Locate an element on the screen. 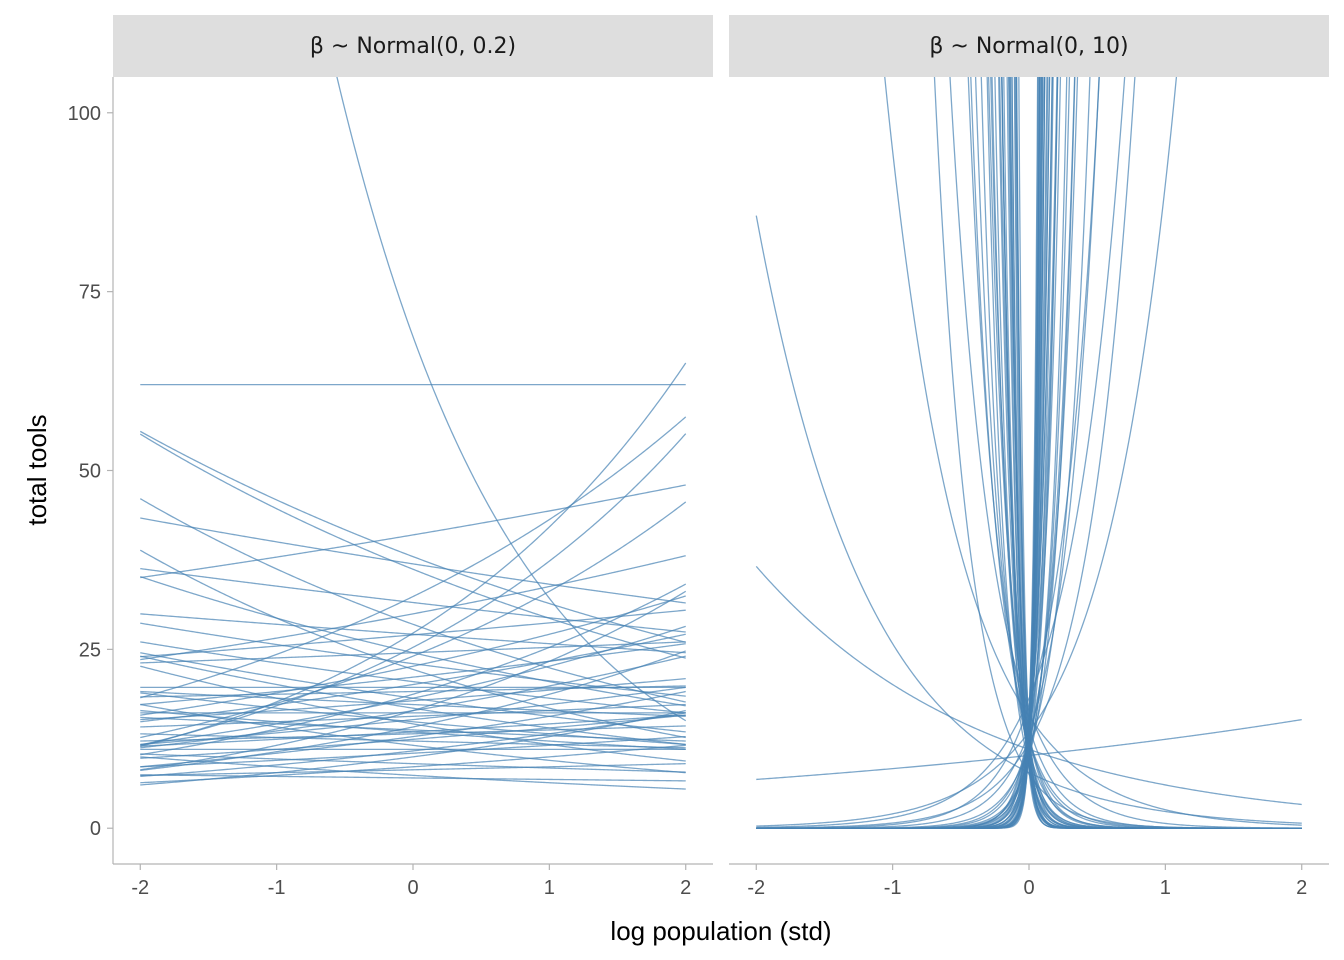 The width and height of the screenshot is (1344, 960). y-tick-label: 50 is located at coordinates (90, 472).